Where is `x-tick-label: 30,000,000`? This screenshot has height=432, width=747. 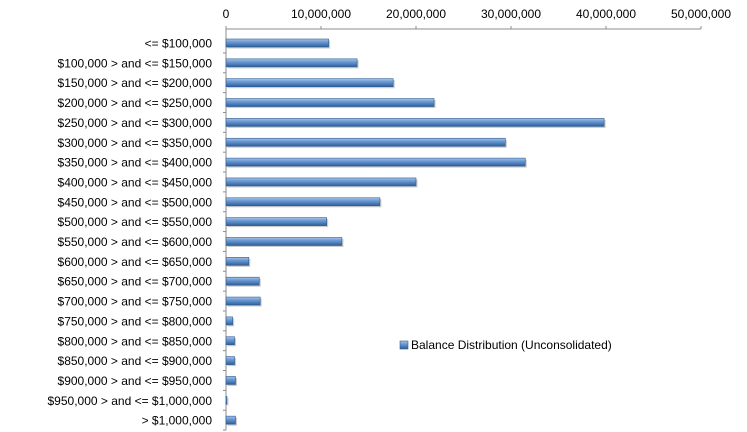
x-tick-label: 30,000,000 is located at coordinates (511, 14).